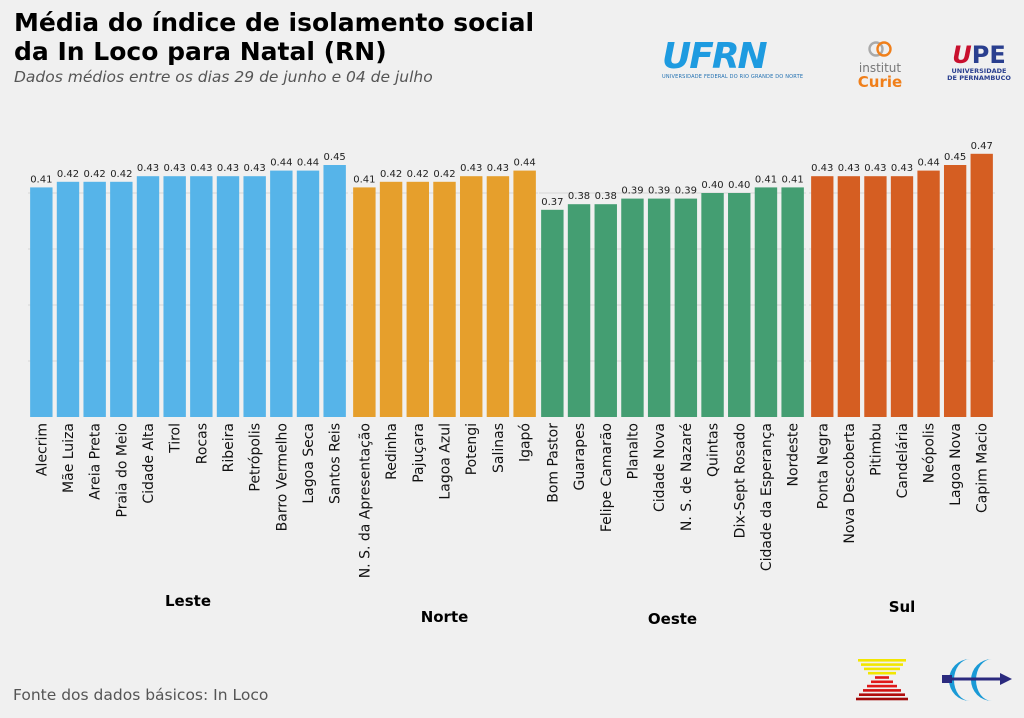 Image resolution: width=1024 pixels, height=718 pixels. Describe the element at coordinates (880, 65) in the screenshot. I see `institut-curie-logo: institut Curie` at that location.